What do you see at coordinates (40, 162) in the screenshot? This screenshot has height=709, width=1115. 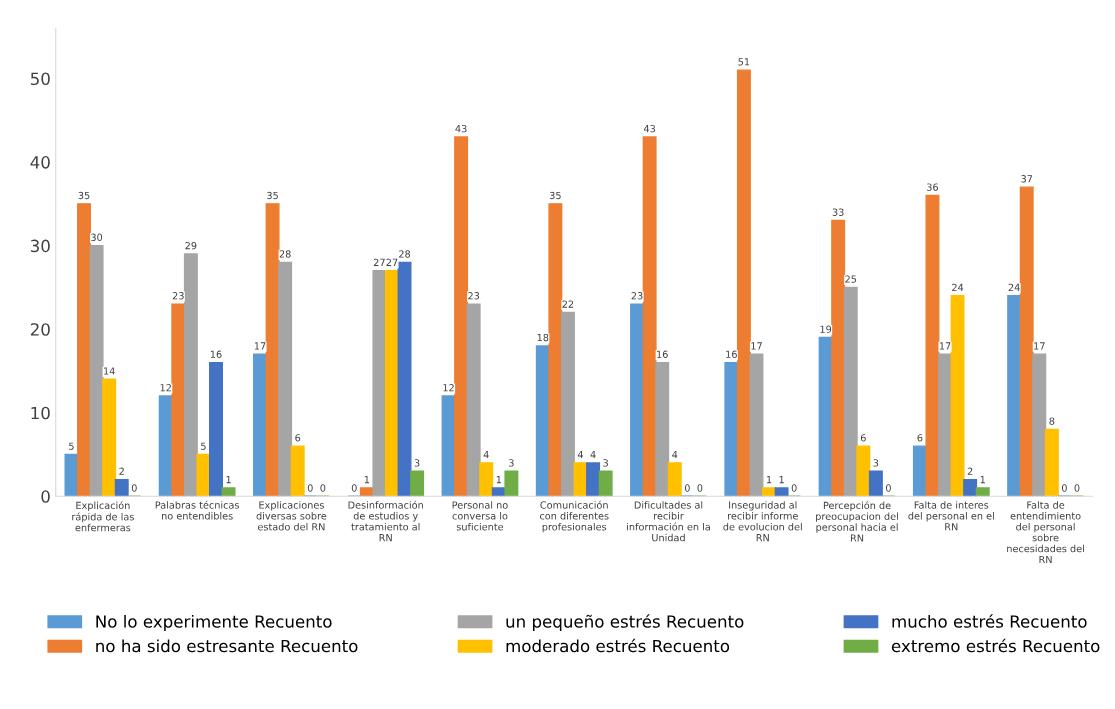 I see `y-tick-label: 40` at bounding box center [40, 162].